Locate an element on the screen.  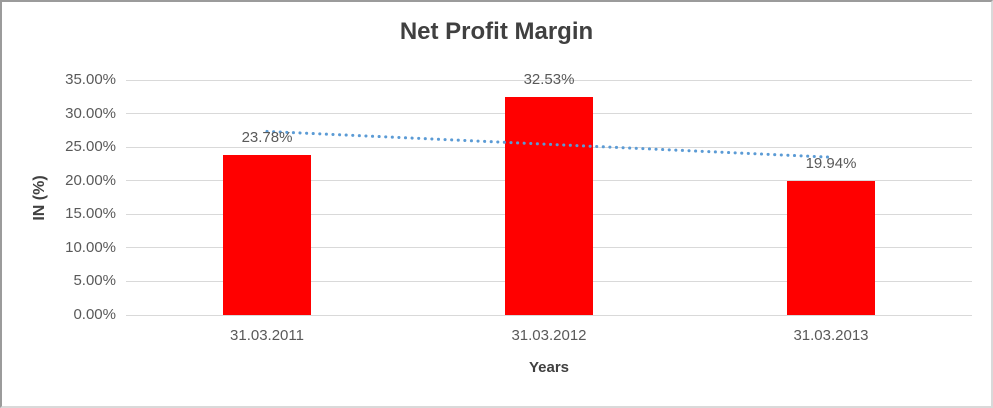
y-tick-label: 30.00% is located at coordinates (90, 113).